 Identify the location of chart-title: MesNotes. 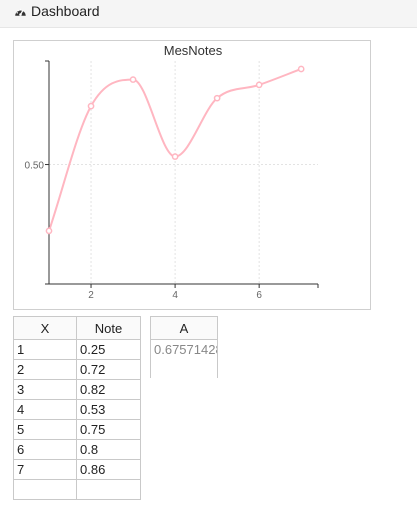
(193, 50).